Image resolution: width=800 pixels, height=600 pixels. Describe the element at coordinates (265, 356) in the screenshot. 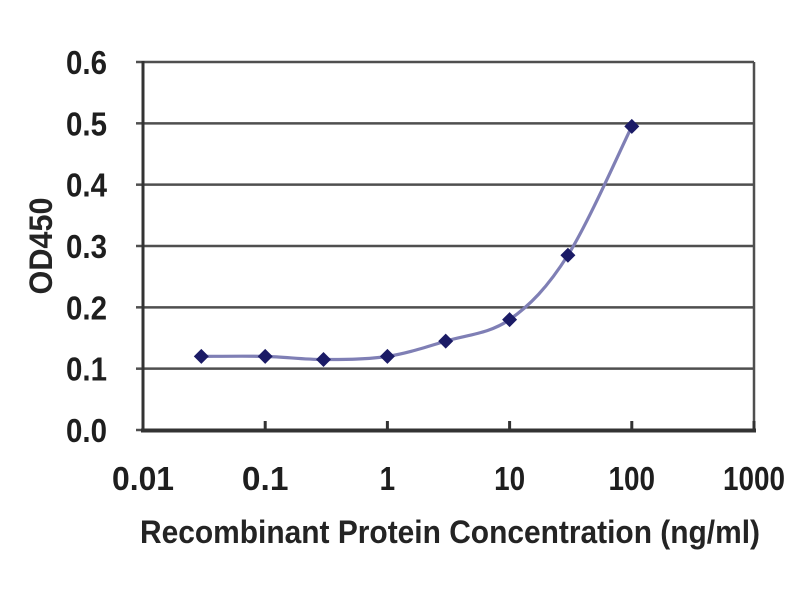

I see `data-point-marker-x0.1` at that location.